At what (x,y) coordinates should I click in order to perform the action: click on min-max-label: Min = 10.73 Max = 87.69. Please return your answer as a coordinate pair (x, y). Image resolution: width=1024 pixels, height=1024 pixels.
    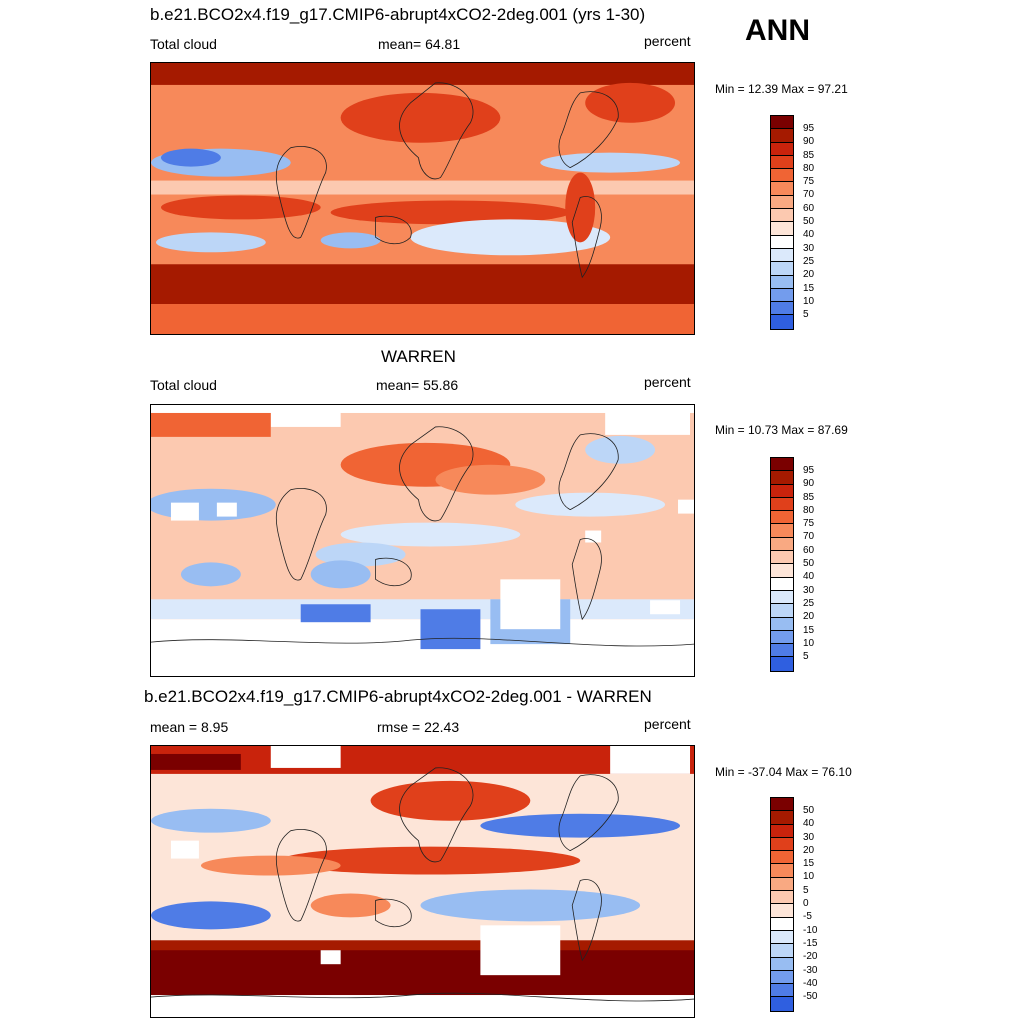
    Looking at the image, I should click on (781, 430).